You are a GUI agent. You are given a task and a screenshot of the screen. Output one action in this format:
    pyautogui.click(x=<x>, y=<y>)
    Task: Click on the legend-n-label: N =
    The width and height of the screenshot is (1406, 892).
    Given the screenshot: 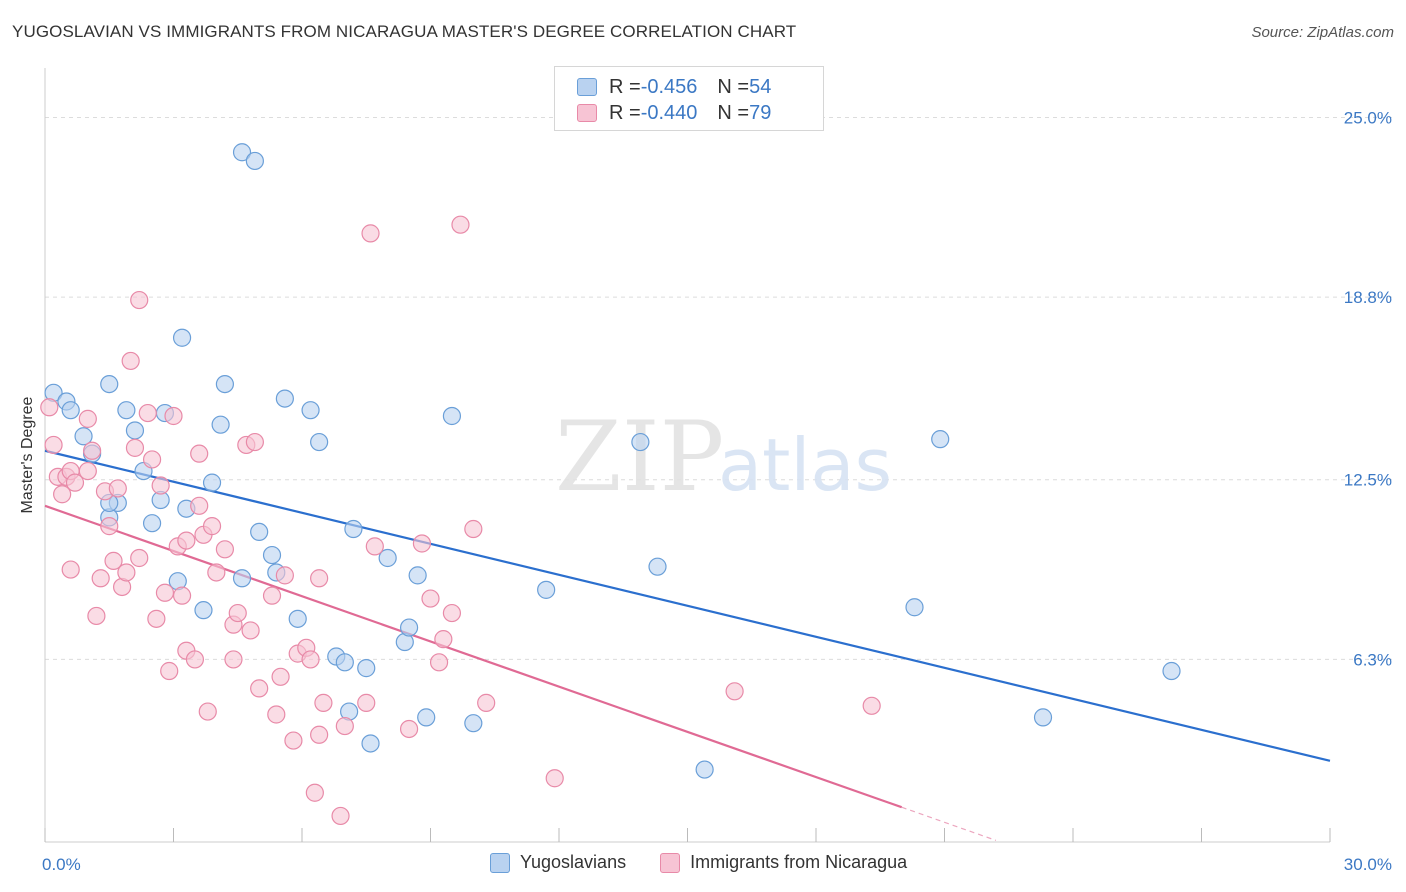 What is the action you would take?
    pyautogui.click(x=733, y=112)
    